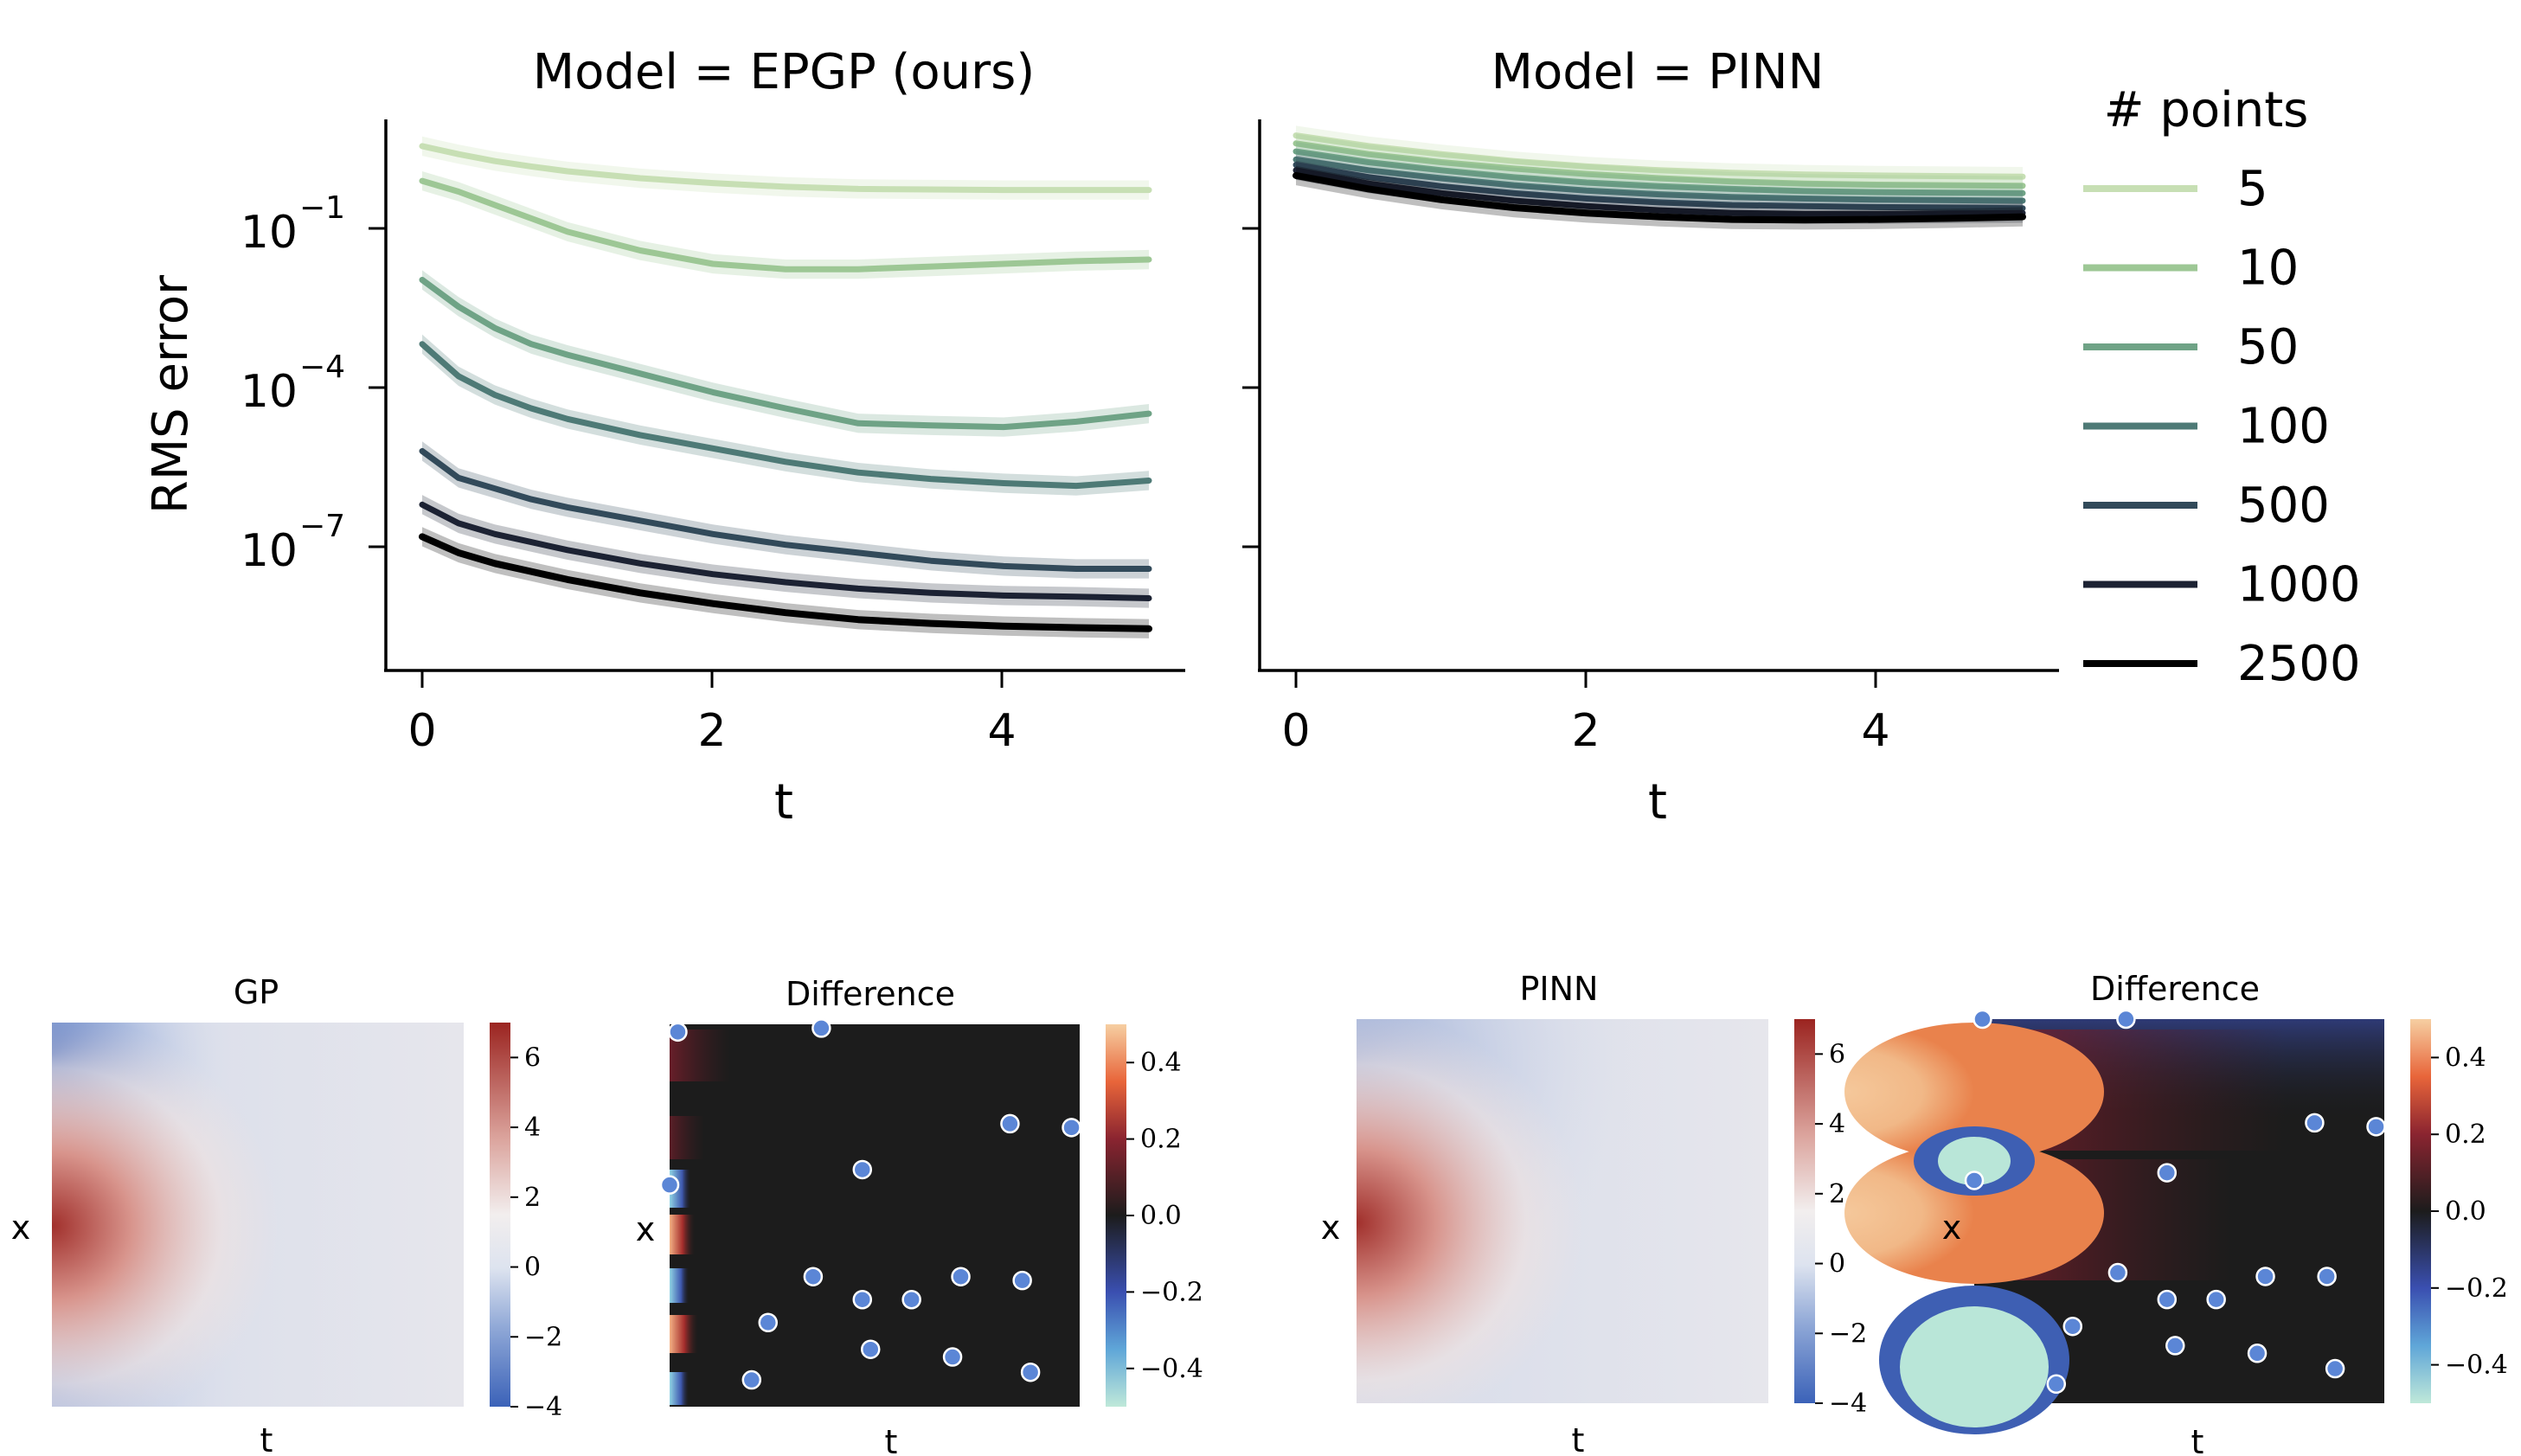 The image size is (2521, 1456). Describe the element at coordinates (1848, 1404) in the screenshot. I see `pinn-cb-ticklabel: −4` at that location.